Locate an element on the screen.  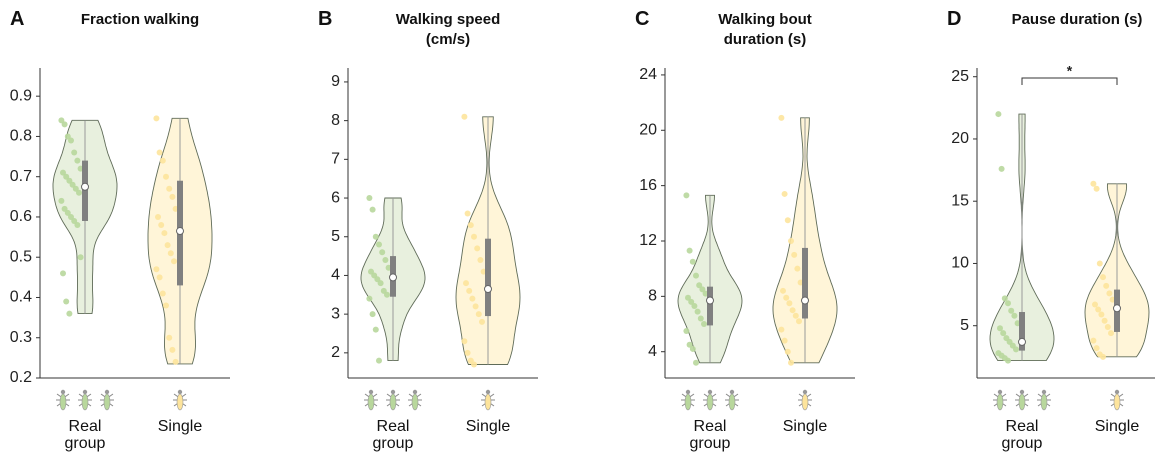
y-tick-label: 0.3 is located at coordinates (21, 337).